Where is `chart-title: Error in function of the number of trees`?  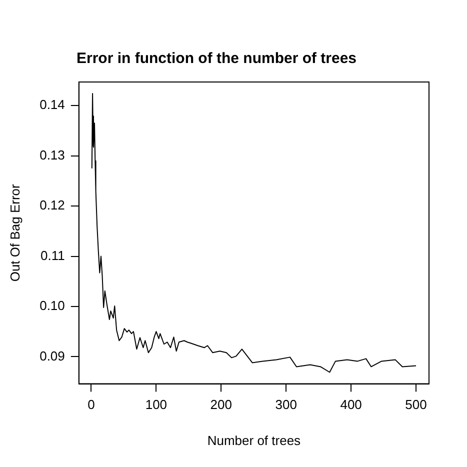
chart-title: Error in function of the number of trees is located at coordinates (216, 59).